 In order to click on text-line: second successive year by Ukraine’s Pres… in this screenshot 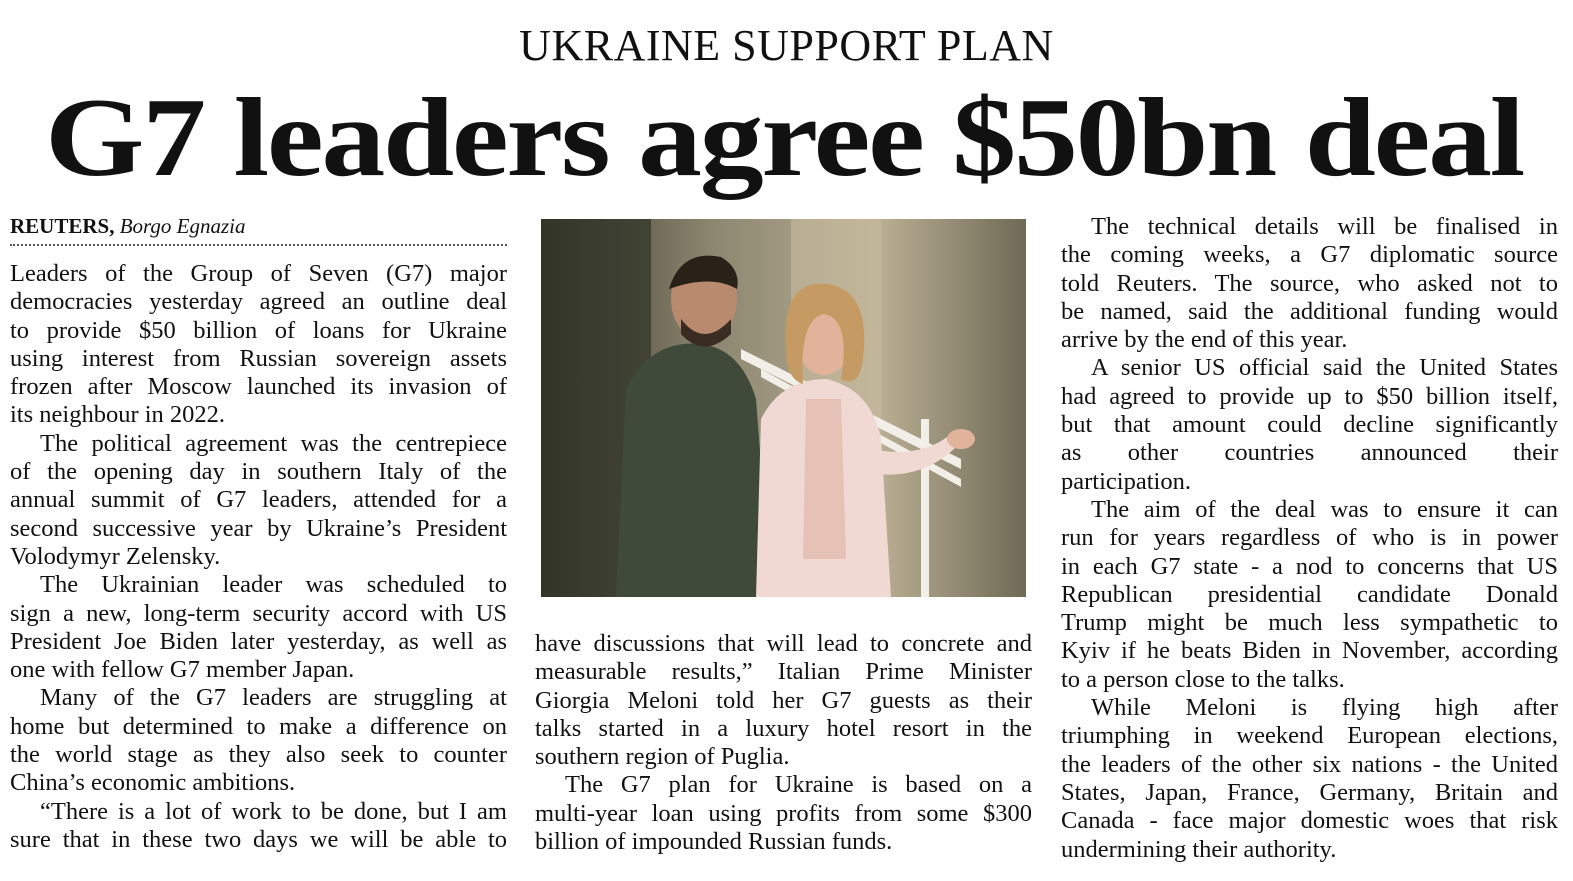, I will do `click(258, 528)`.